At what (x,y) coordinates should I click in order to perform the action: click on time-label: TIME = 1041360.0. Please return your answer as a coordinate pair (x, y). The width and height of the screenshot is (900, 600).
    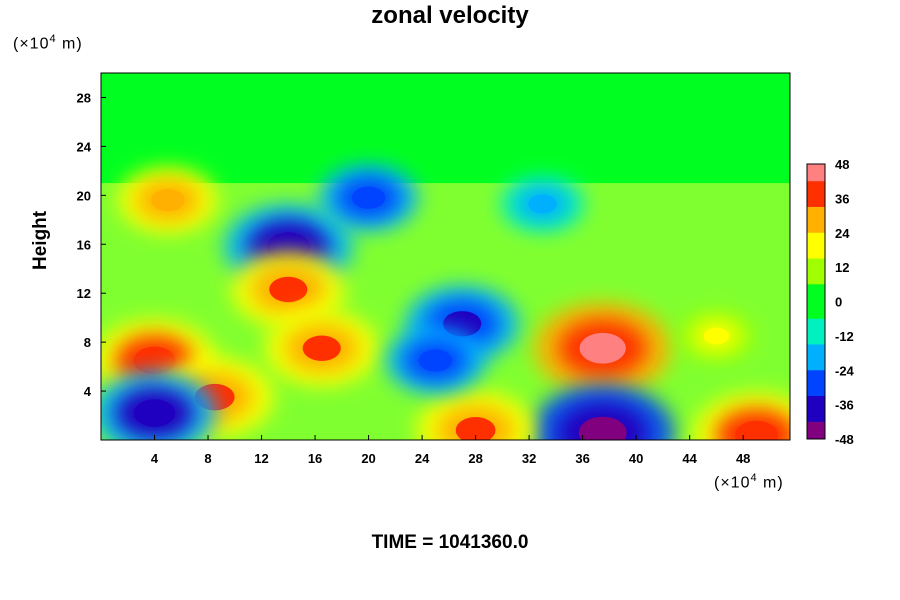
    Looking at the image, I should click on (450, 542).